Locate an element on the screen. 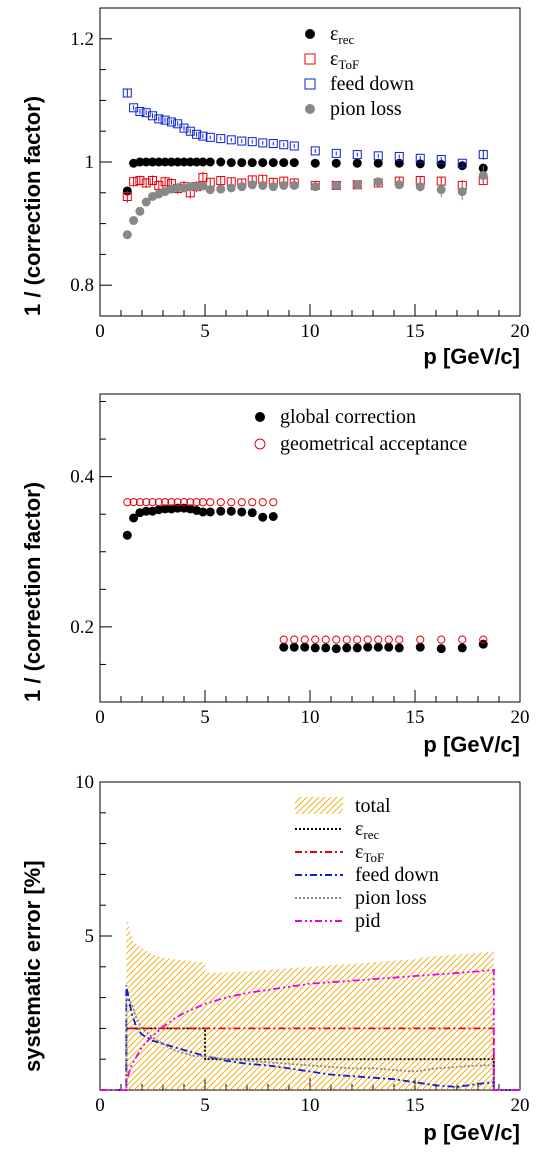  legend-entry: pid is located at coordinates (338, 921).